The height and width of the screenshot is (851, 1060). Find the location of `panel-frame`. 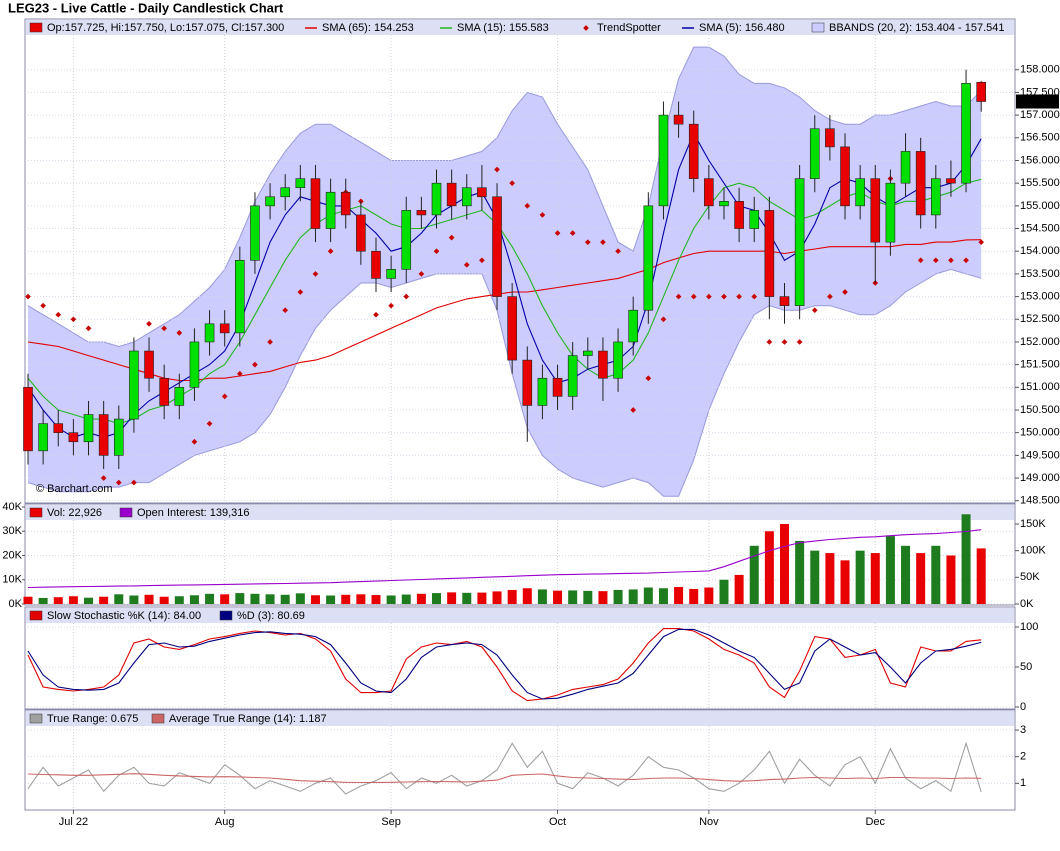

panel-frame is located at coordinates (520, 760).